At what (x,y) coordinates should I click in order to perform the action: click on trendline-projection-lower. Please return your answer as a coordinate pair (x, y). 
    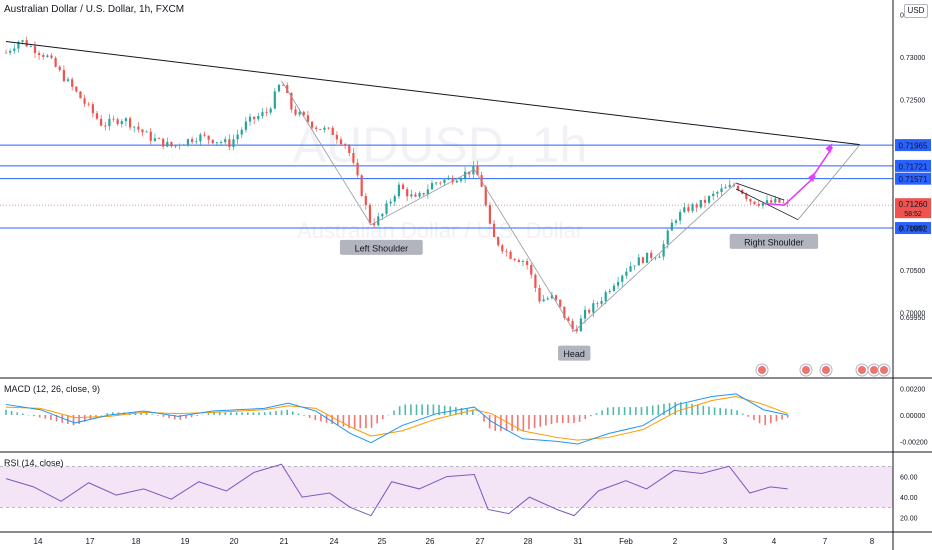
    Looking at the image, I should click on (829, 182).